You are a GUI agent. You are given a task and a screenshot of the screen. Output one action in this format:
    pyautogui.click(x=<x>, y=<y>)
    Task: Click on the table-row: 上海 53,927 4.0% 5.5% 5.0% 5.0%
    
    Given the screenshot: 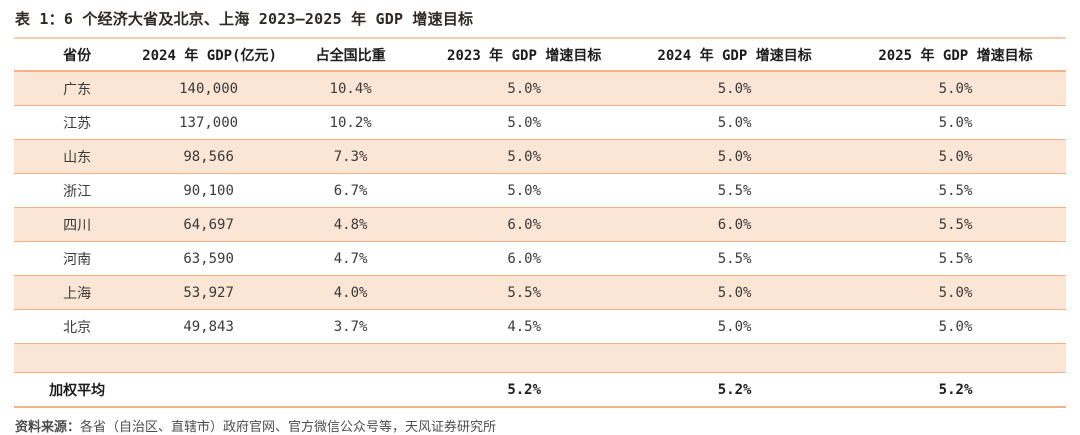 What is the action you would take?
    pyautogui.click(x=540, y=292)
    